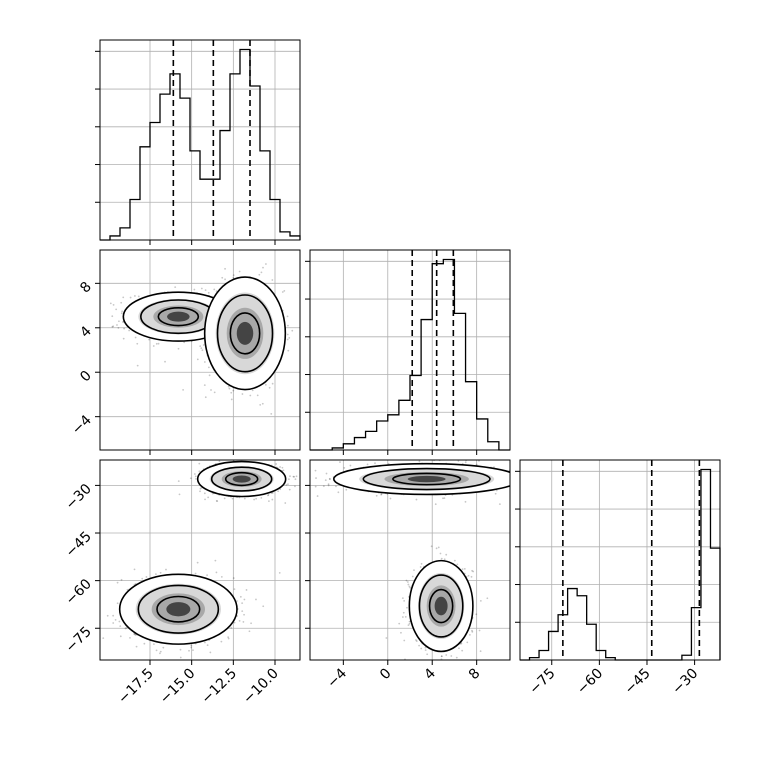 This screenshot has height=760, width=760. Describe the element at coordinates (620, 564) in the screenshot. I see `histogram-step` at that location.